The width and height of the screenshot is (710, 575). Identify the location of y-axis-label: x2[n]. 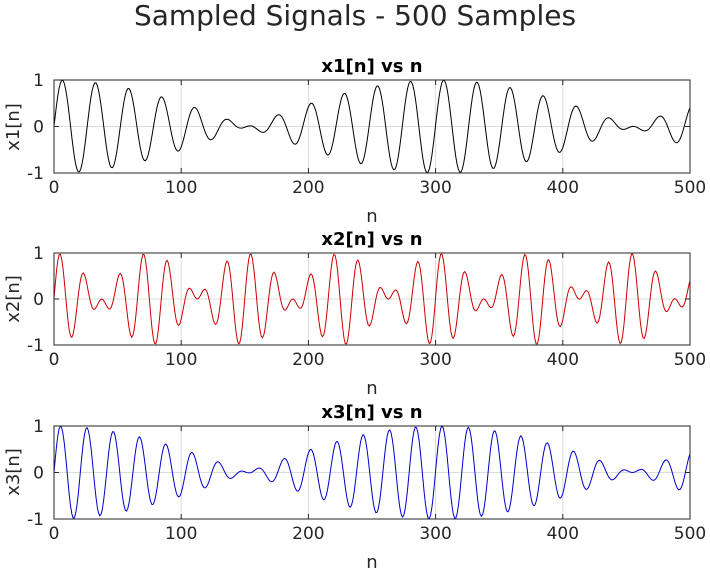
(13, 299).